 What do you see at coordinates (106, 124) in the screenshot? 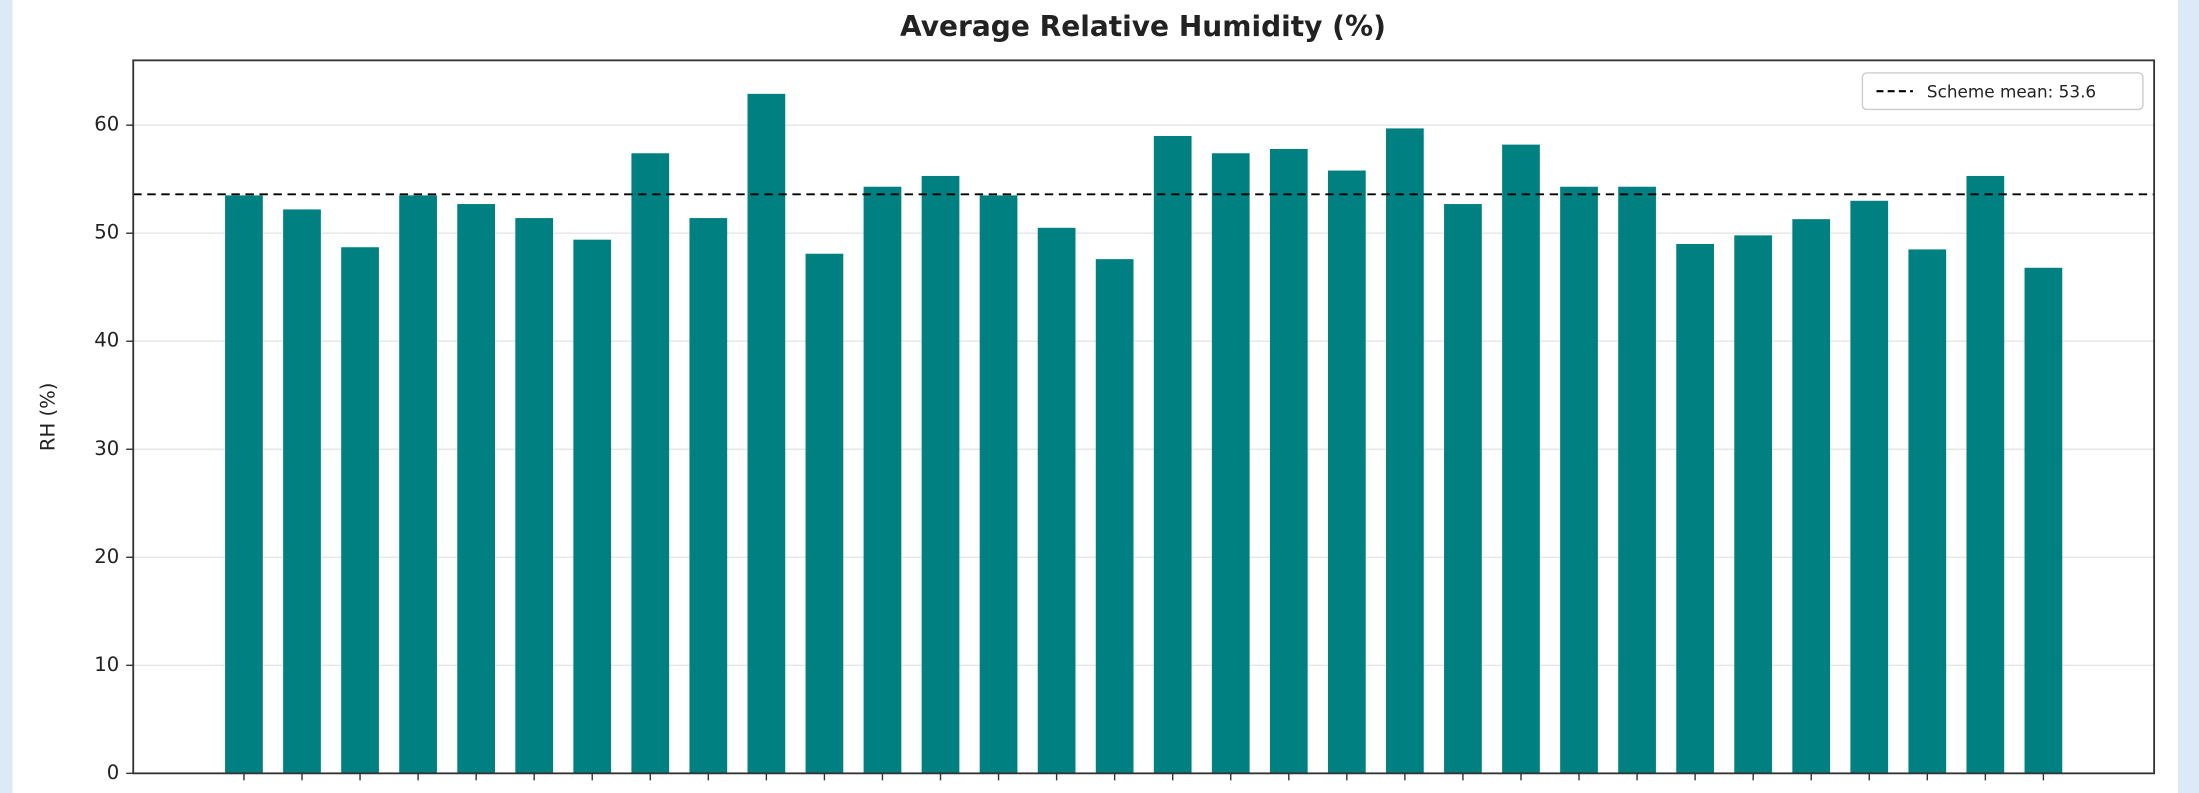
I see `y-tick-label: 60` at bounding box center [106, 124].